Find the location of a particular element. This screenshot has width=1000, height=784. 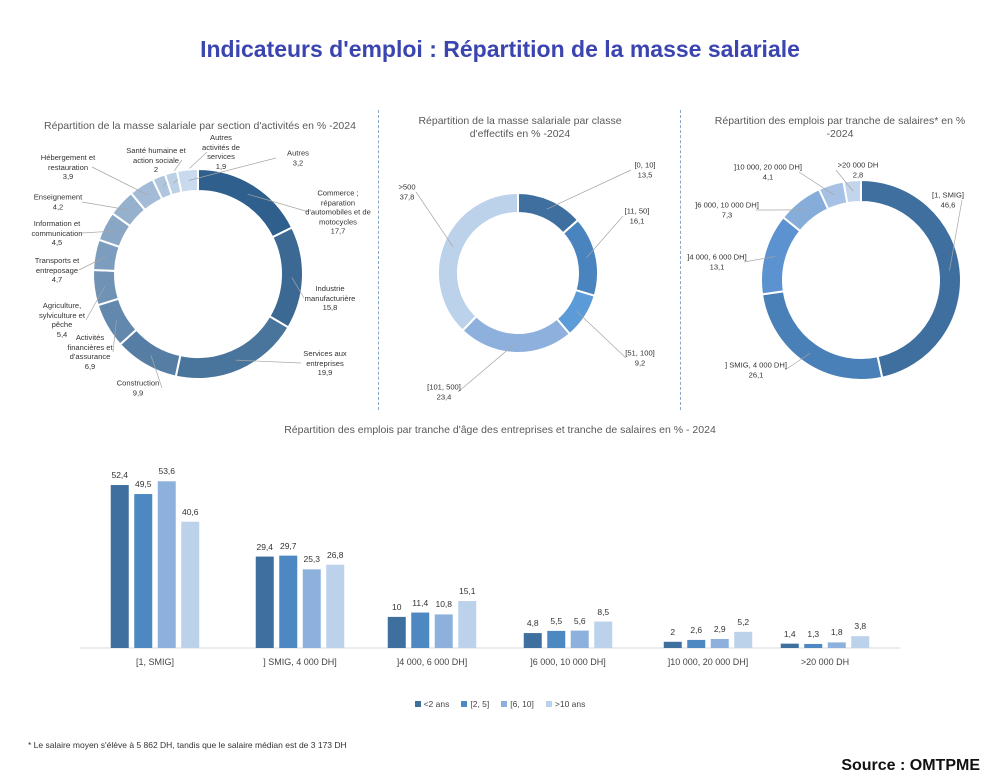

x-tick-label: >20 000 DH is located at coordinates (825, 662).